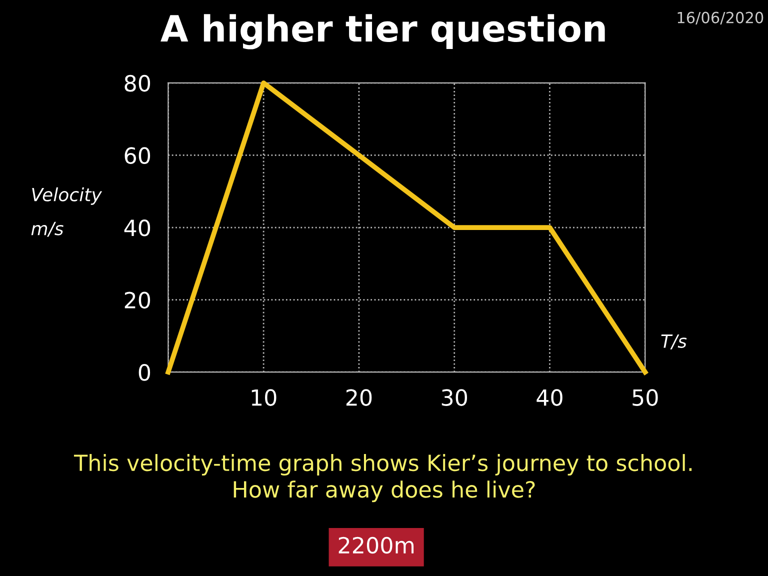 The height and width of the screenshot is (576, 768). Describe the element at coordinates (645, 397) in the screenshot. I see `x-tick-label: 50` at that location.